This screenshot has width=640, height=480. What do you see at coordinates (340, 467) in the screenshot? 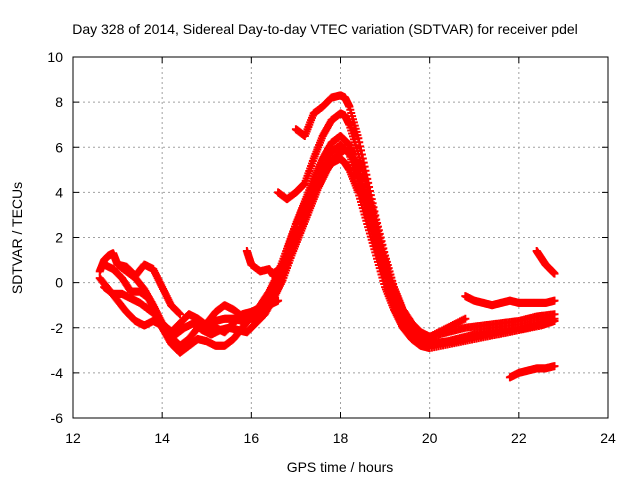
I see `x-axis-label: GPS time / hours` at bounding box center [340, 467].